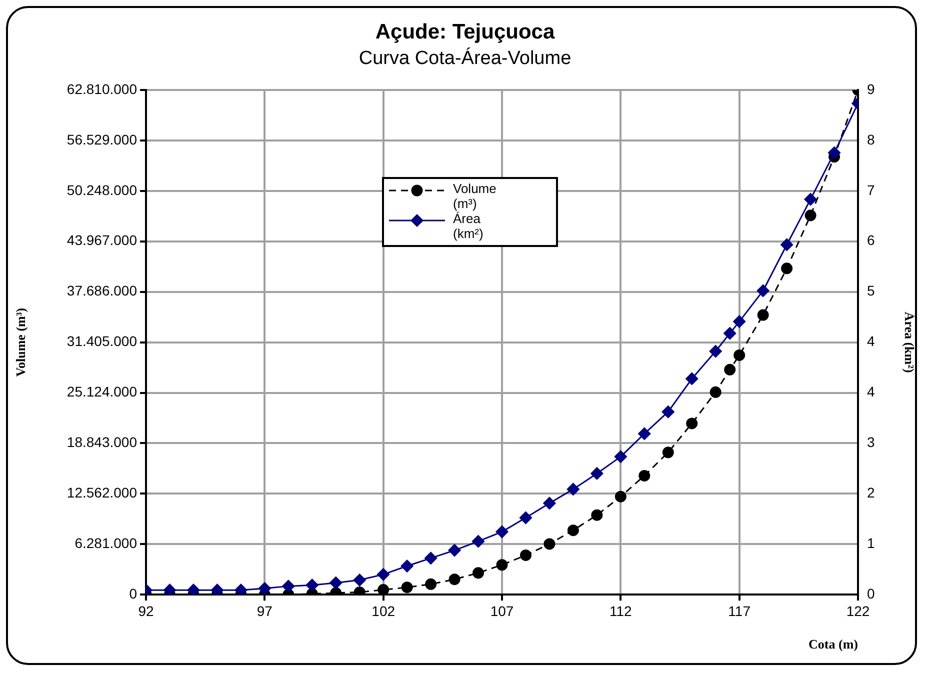 Image resolution: width=927 pixels, height=675 pixels. Describe the element at coordinates (871, 543) in the screenshot. I see `y2-tick-label: 1` at that location.